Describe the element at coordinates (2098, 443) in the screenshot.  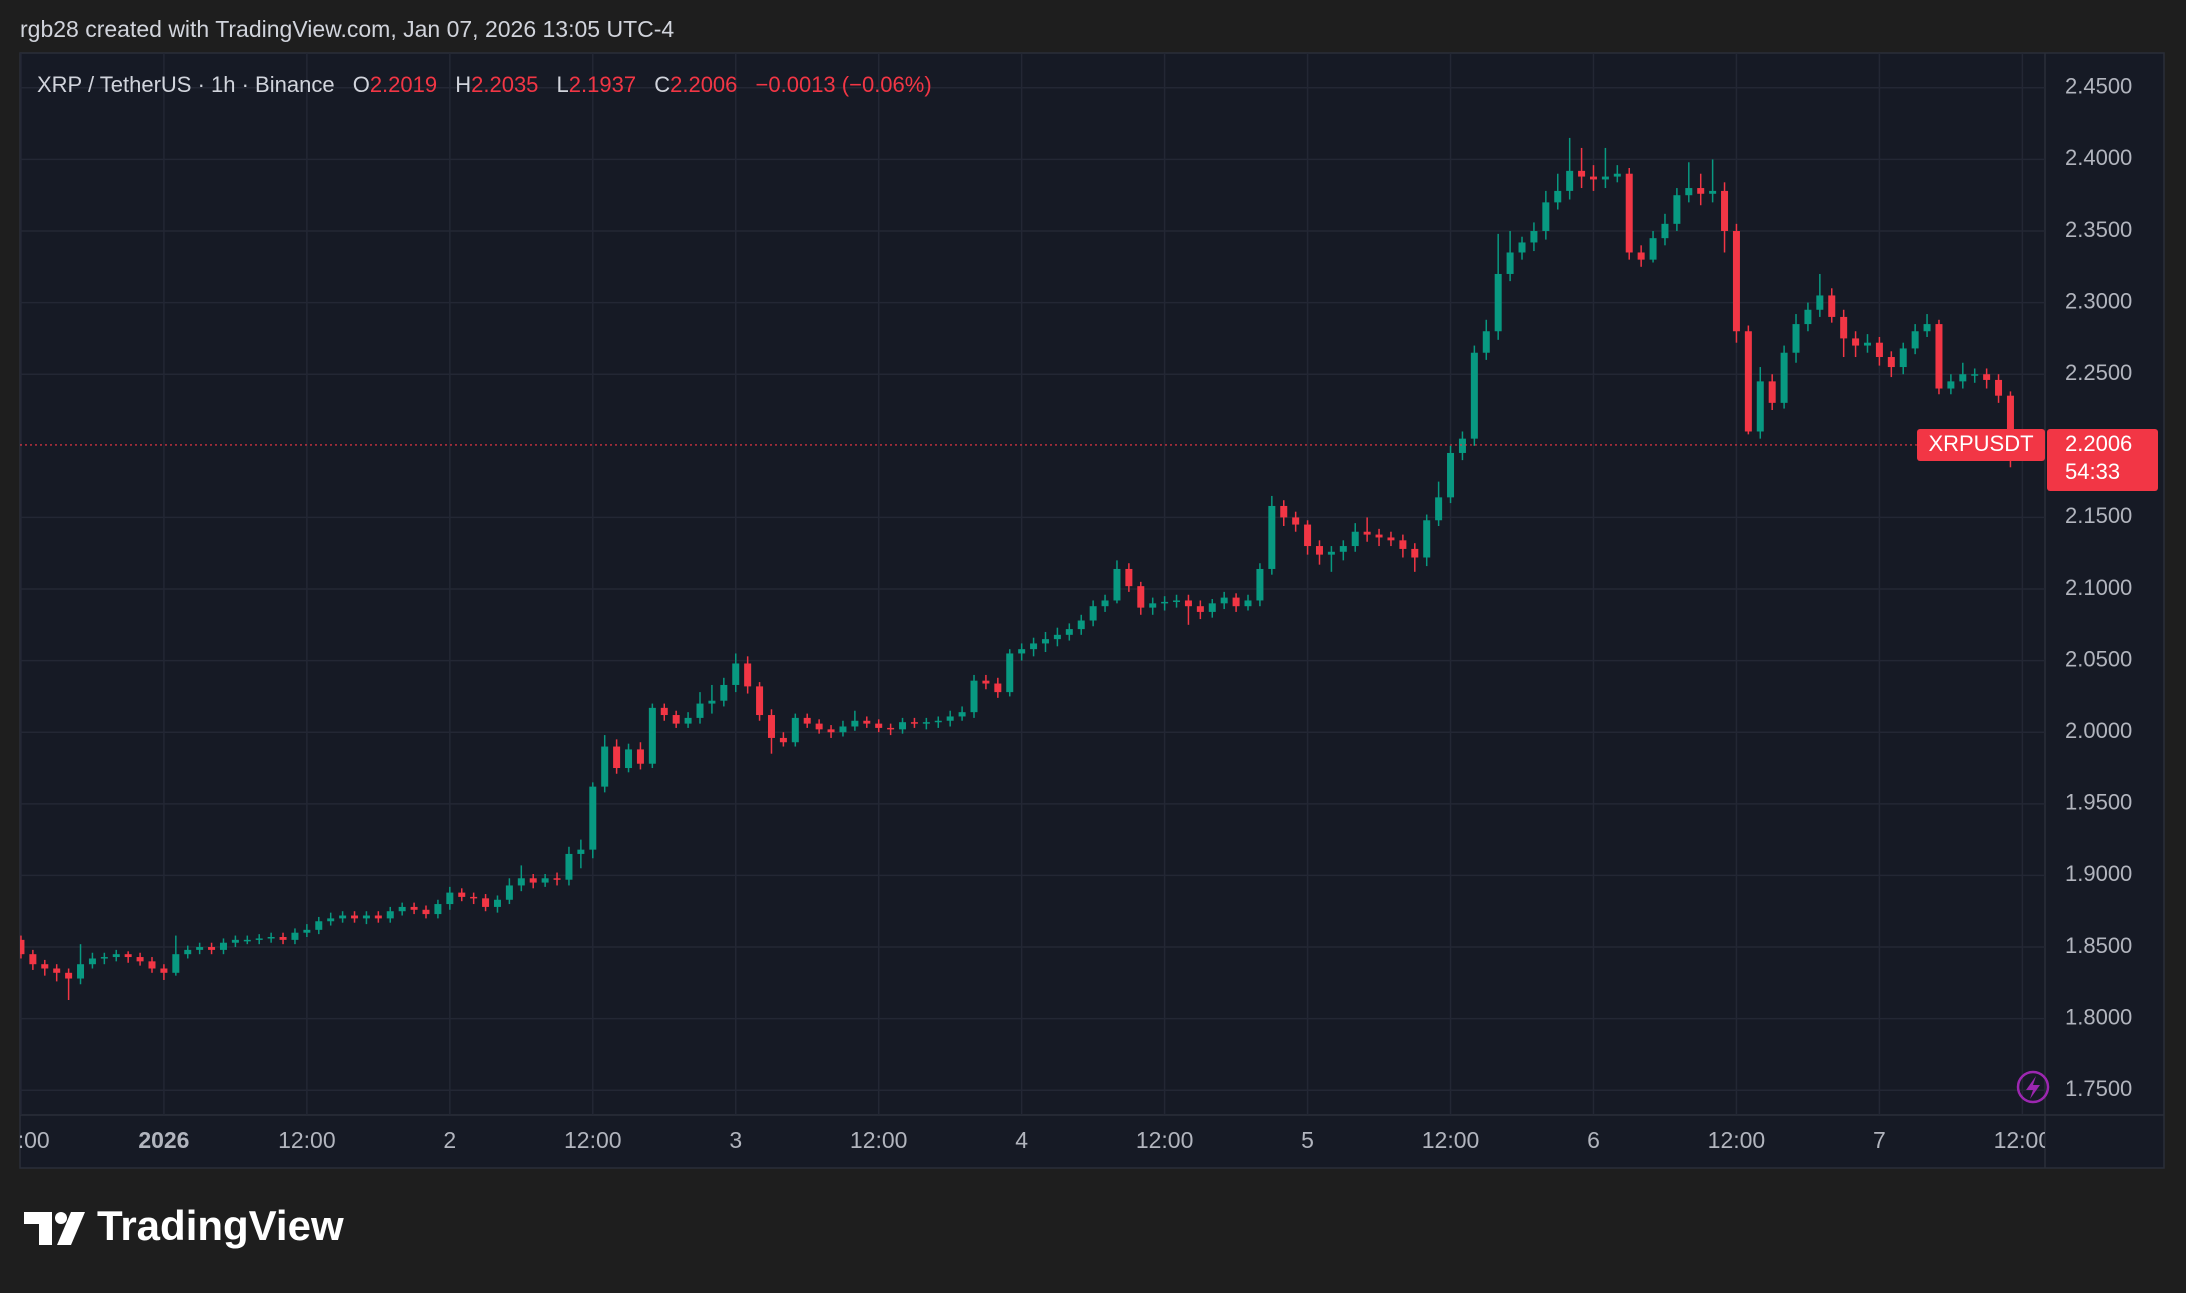
I see `price-tag-value: 2.2006` at that location.